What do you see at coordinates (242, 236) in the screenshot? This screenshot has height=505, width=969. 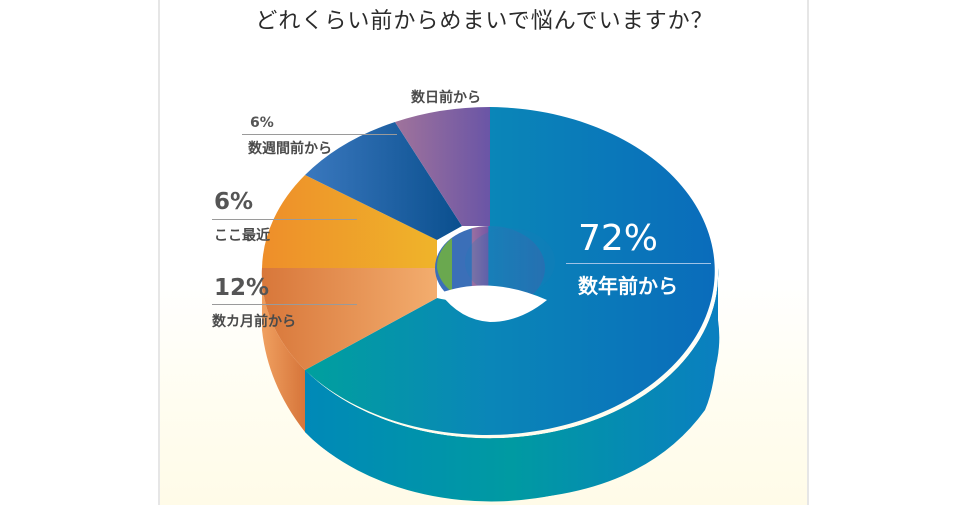 I see `label-recent-category: ここ最近` at bounding box center [242, 236].